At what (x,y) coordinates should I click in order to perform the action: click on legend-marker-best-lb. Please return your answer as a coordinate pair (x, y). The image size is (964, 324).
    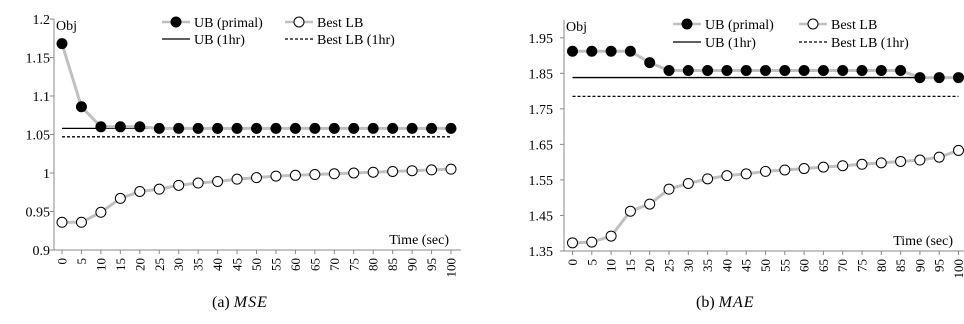
    Looking at the image, I should click on (813, 24).